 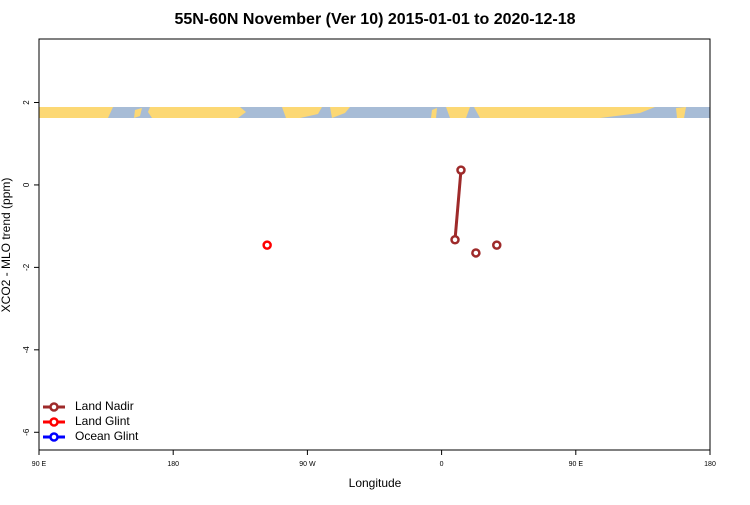 What do you see at coordinates (26, 350) in the screenshot?
I see `y-tick-label: -4` at bounding box center [26, 350].